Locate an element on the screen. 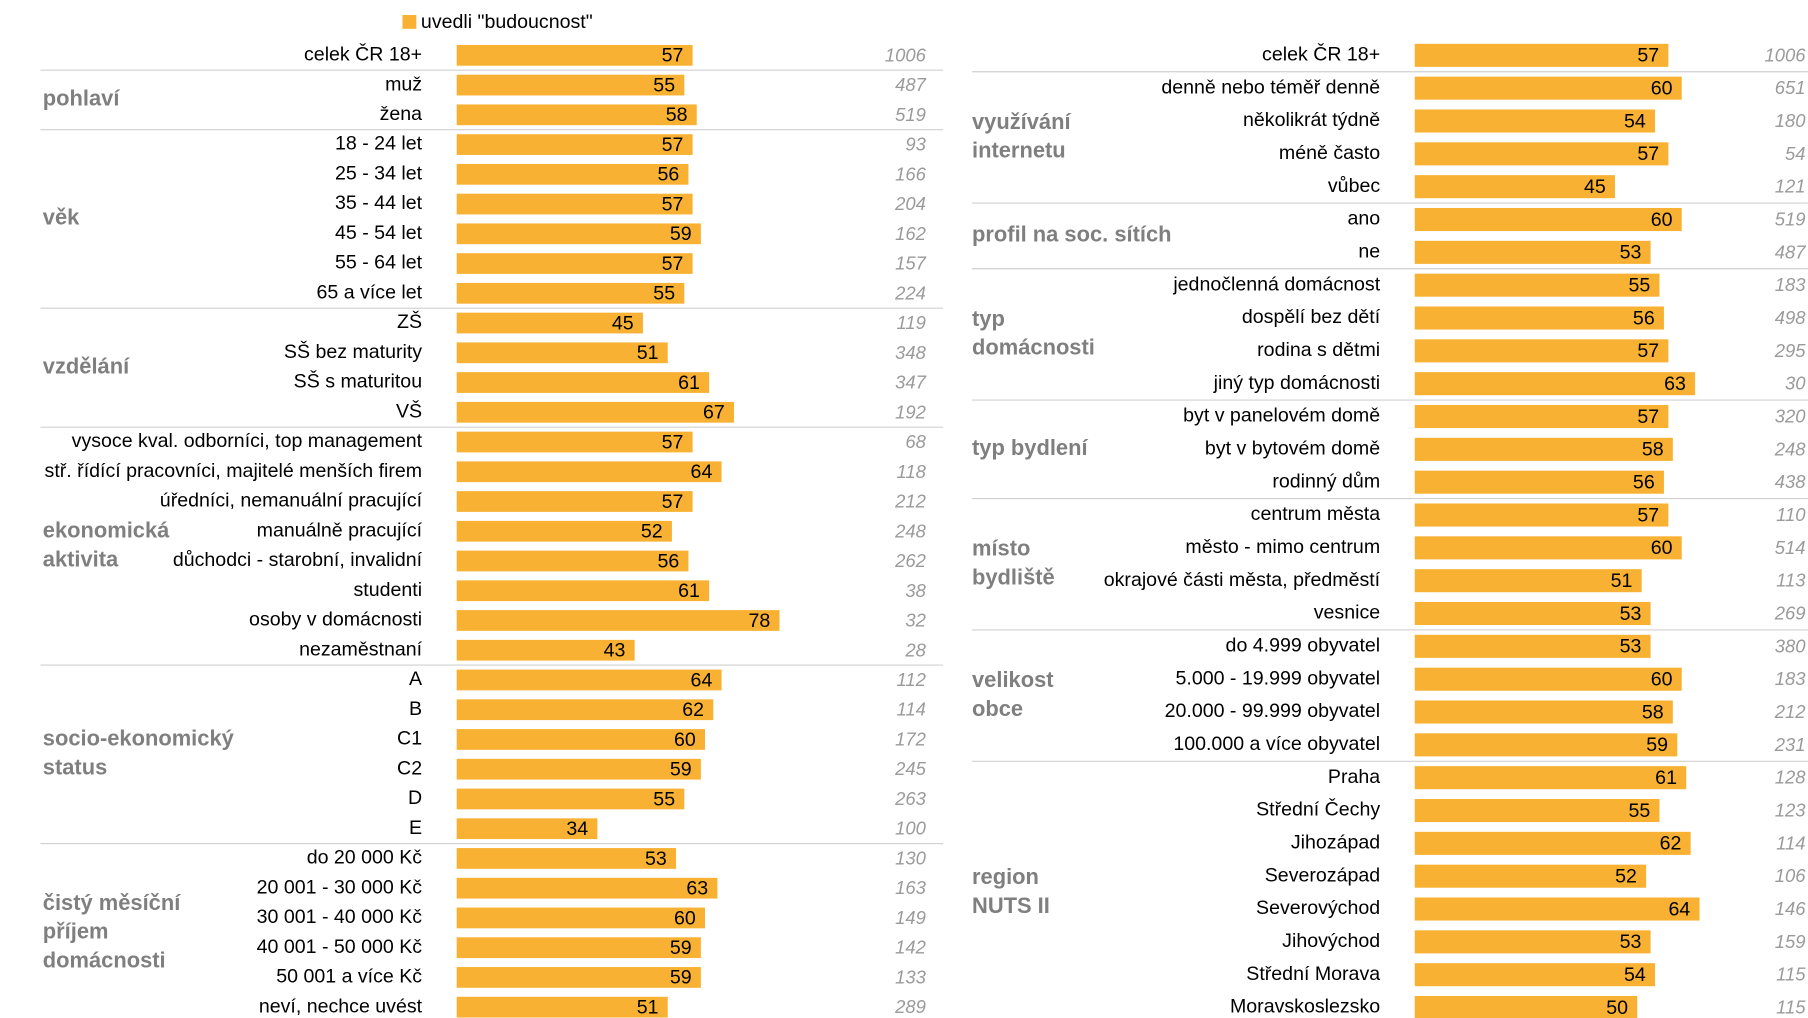 This screenshot has height=1018, width=1808. count-label: 380 is located at coordinates (1791, 645).